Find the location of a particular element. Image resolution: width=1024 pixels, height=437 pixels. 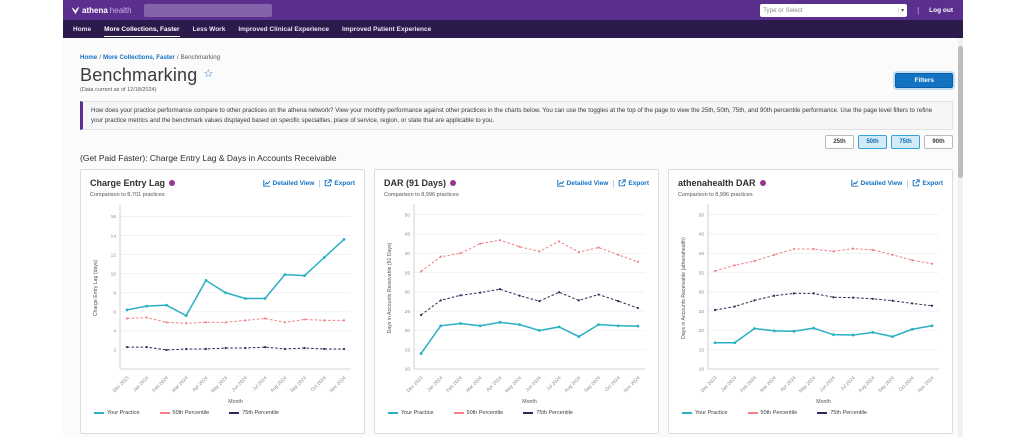

chevron-down-icon: ▾ is located at coordinates (903, 10).